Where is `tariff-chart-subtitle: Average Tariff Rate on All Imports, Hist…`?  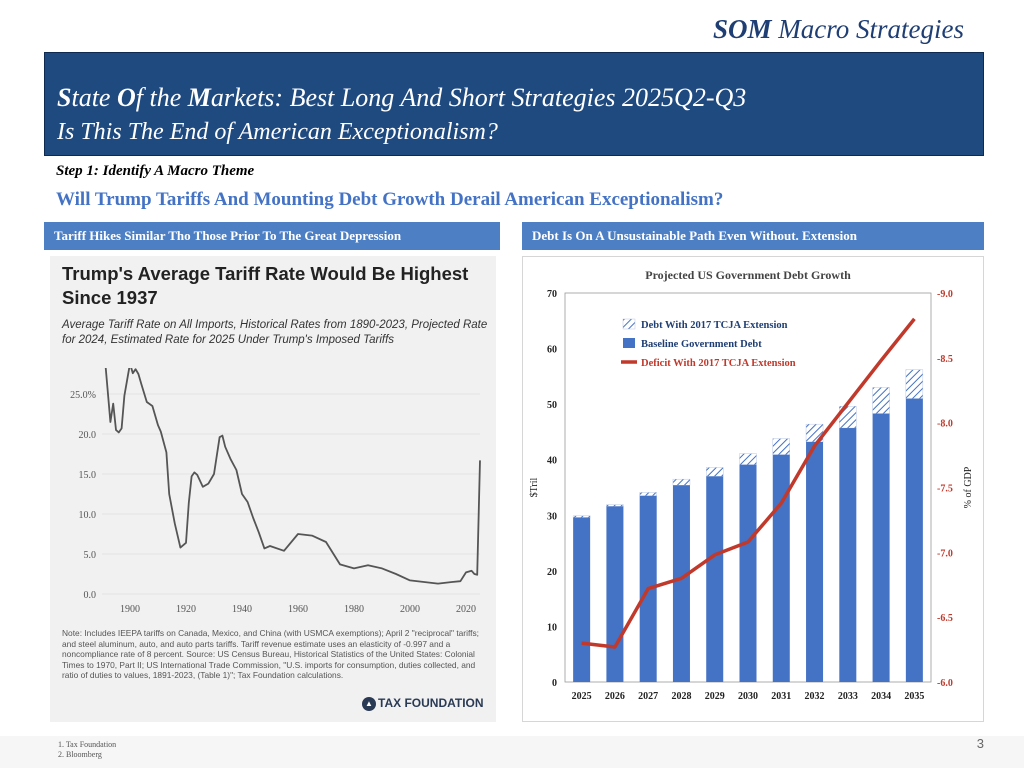
tariff-chart-subtitle: Average Tariff Rate on All Imports, Hist… is located at coordinates (275, 332).